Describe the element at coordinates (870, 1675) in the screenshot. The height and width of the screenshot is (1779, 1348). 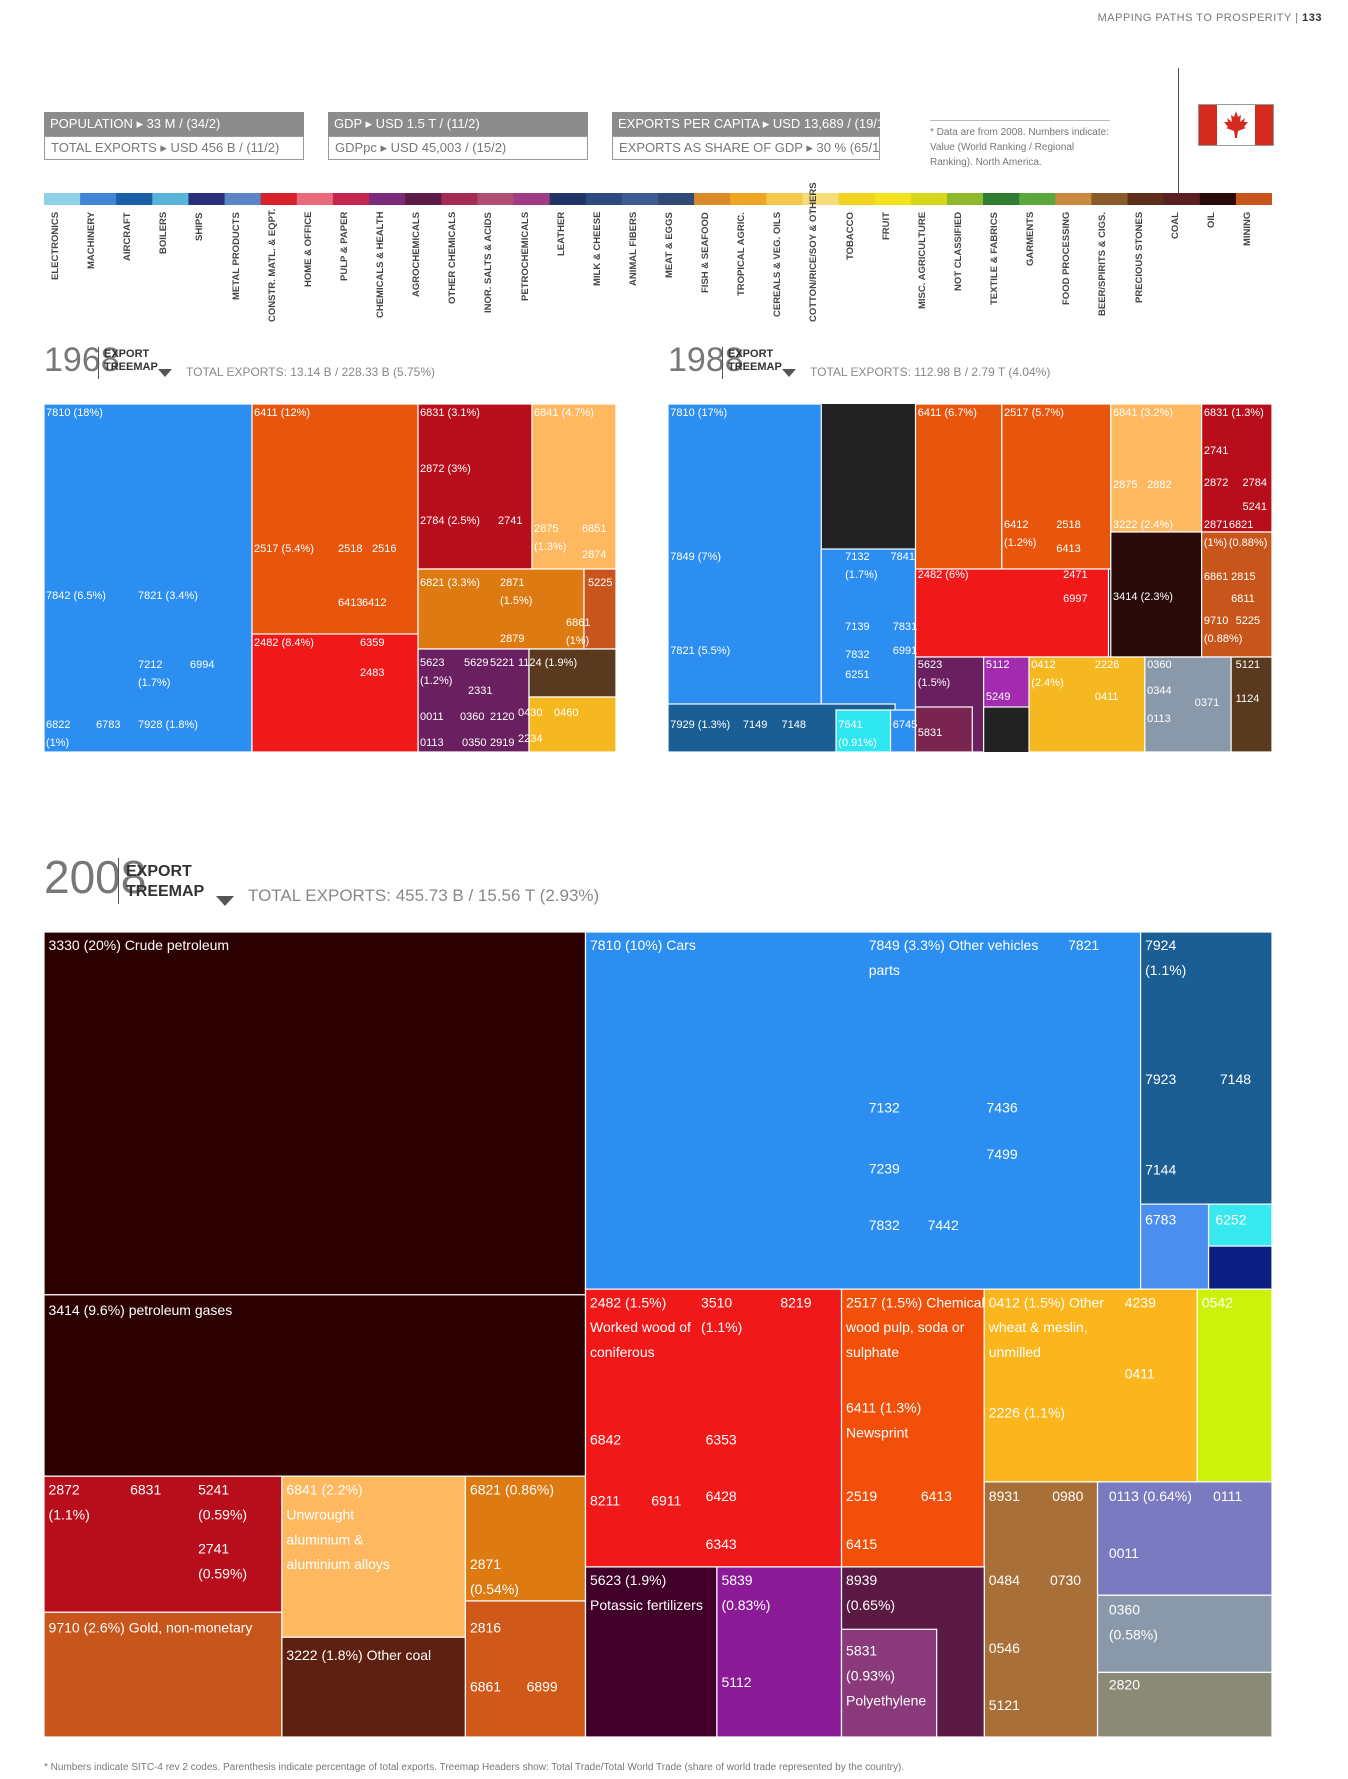
I see `treemap-tile-label: (0.93%)` at that location.